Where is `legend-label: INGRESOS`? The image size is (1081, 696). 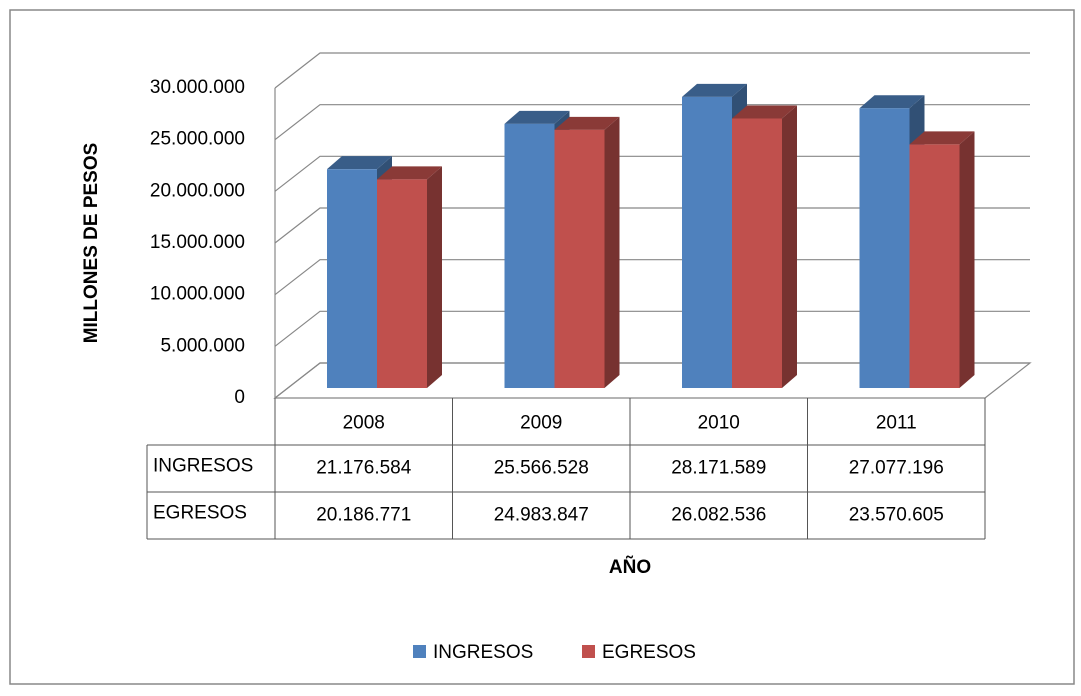
legend-label: INGRESOS is located at coordinates (483, 652).